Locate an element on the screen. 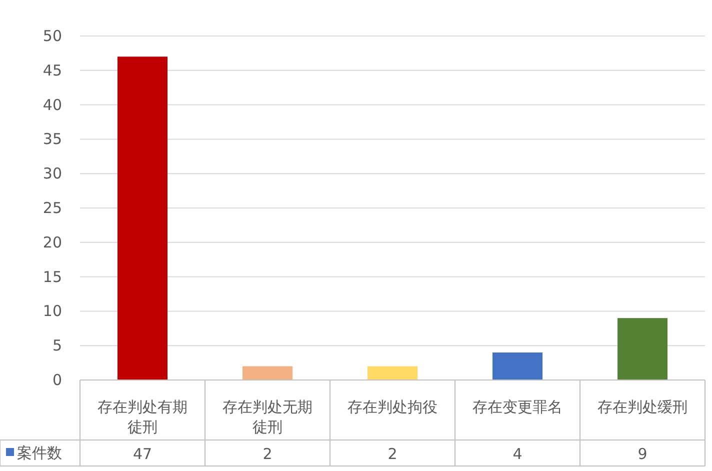  legend-label: 案件数 is located at coordinates (39, 453).